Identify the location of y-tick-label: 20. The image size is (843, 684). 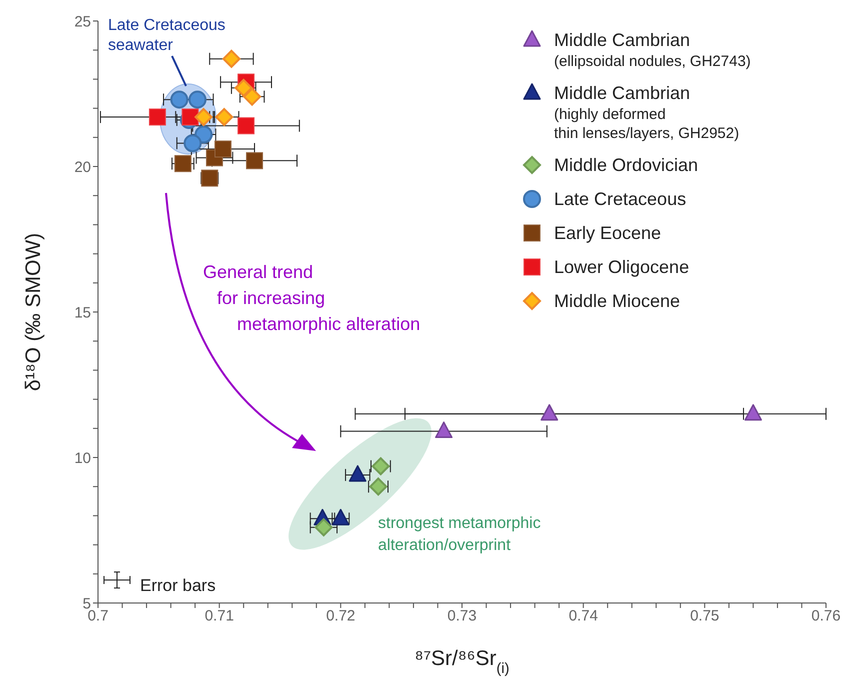
(82, 167).